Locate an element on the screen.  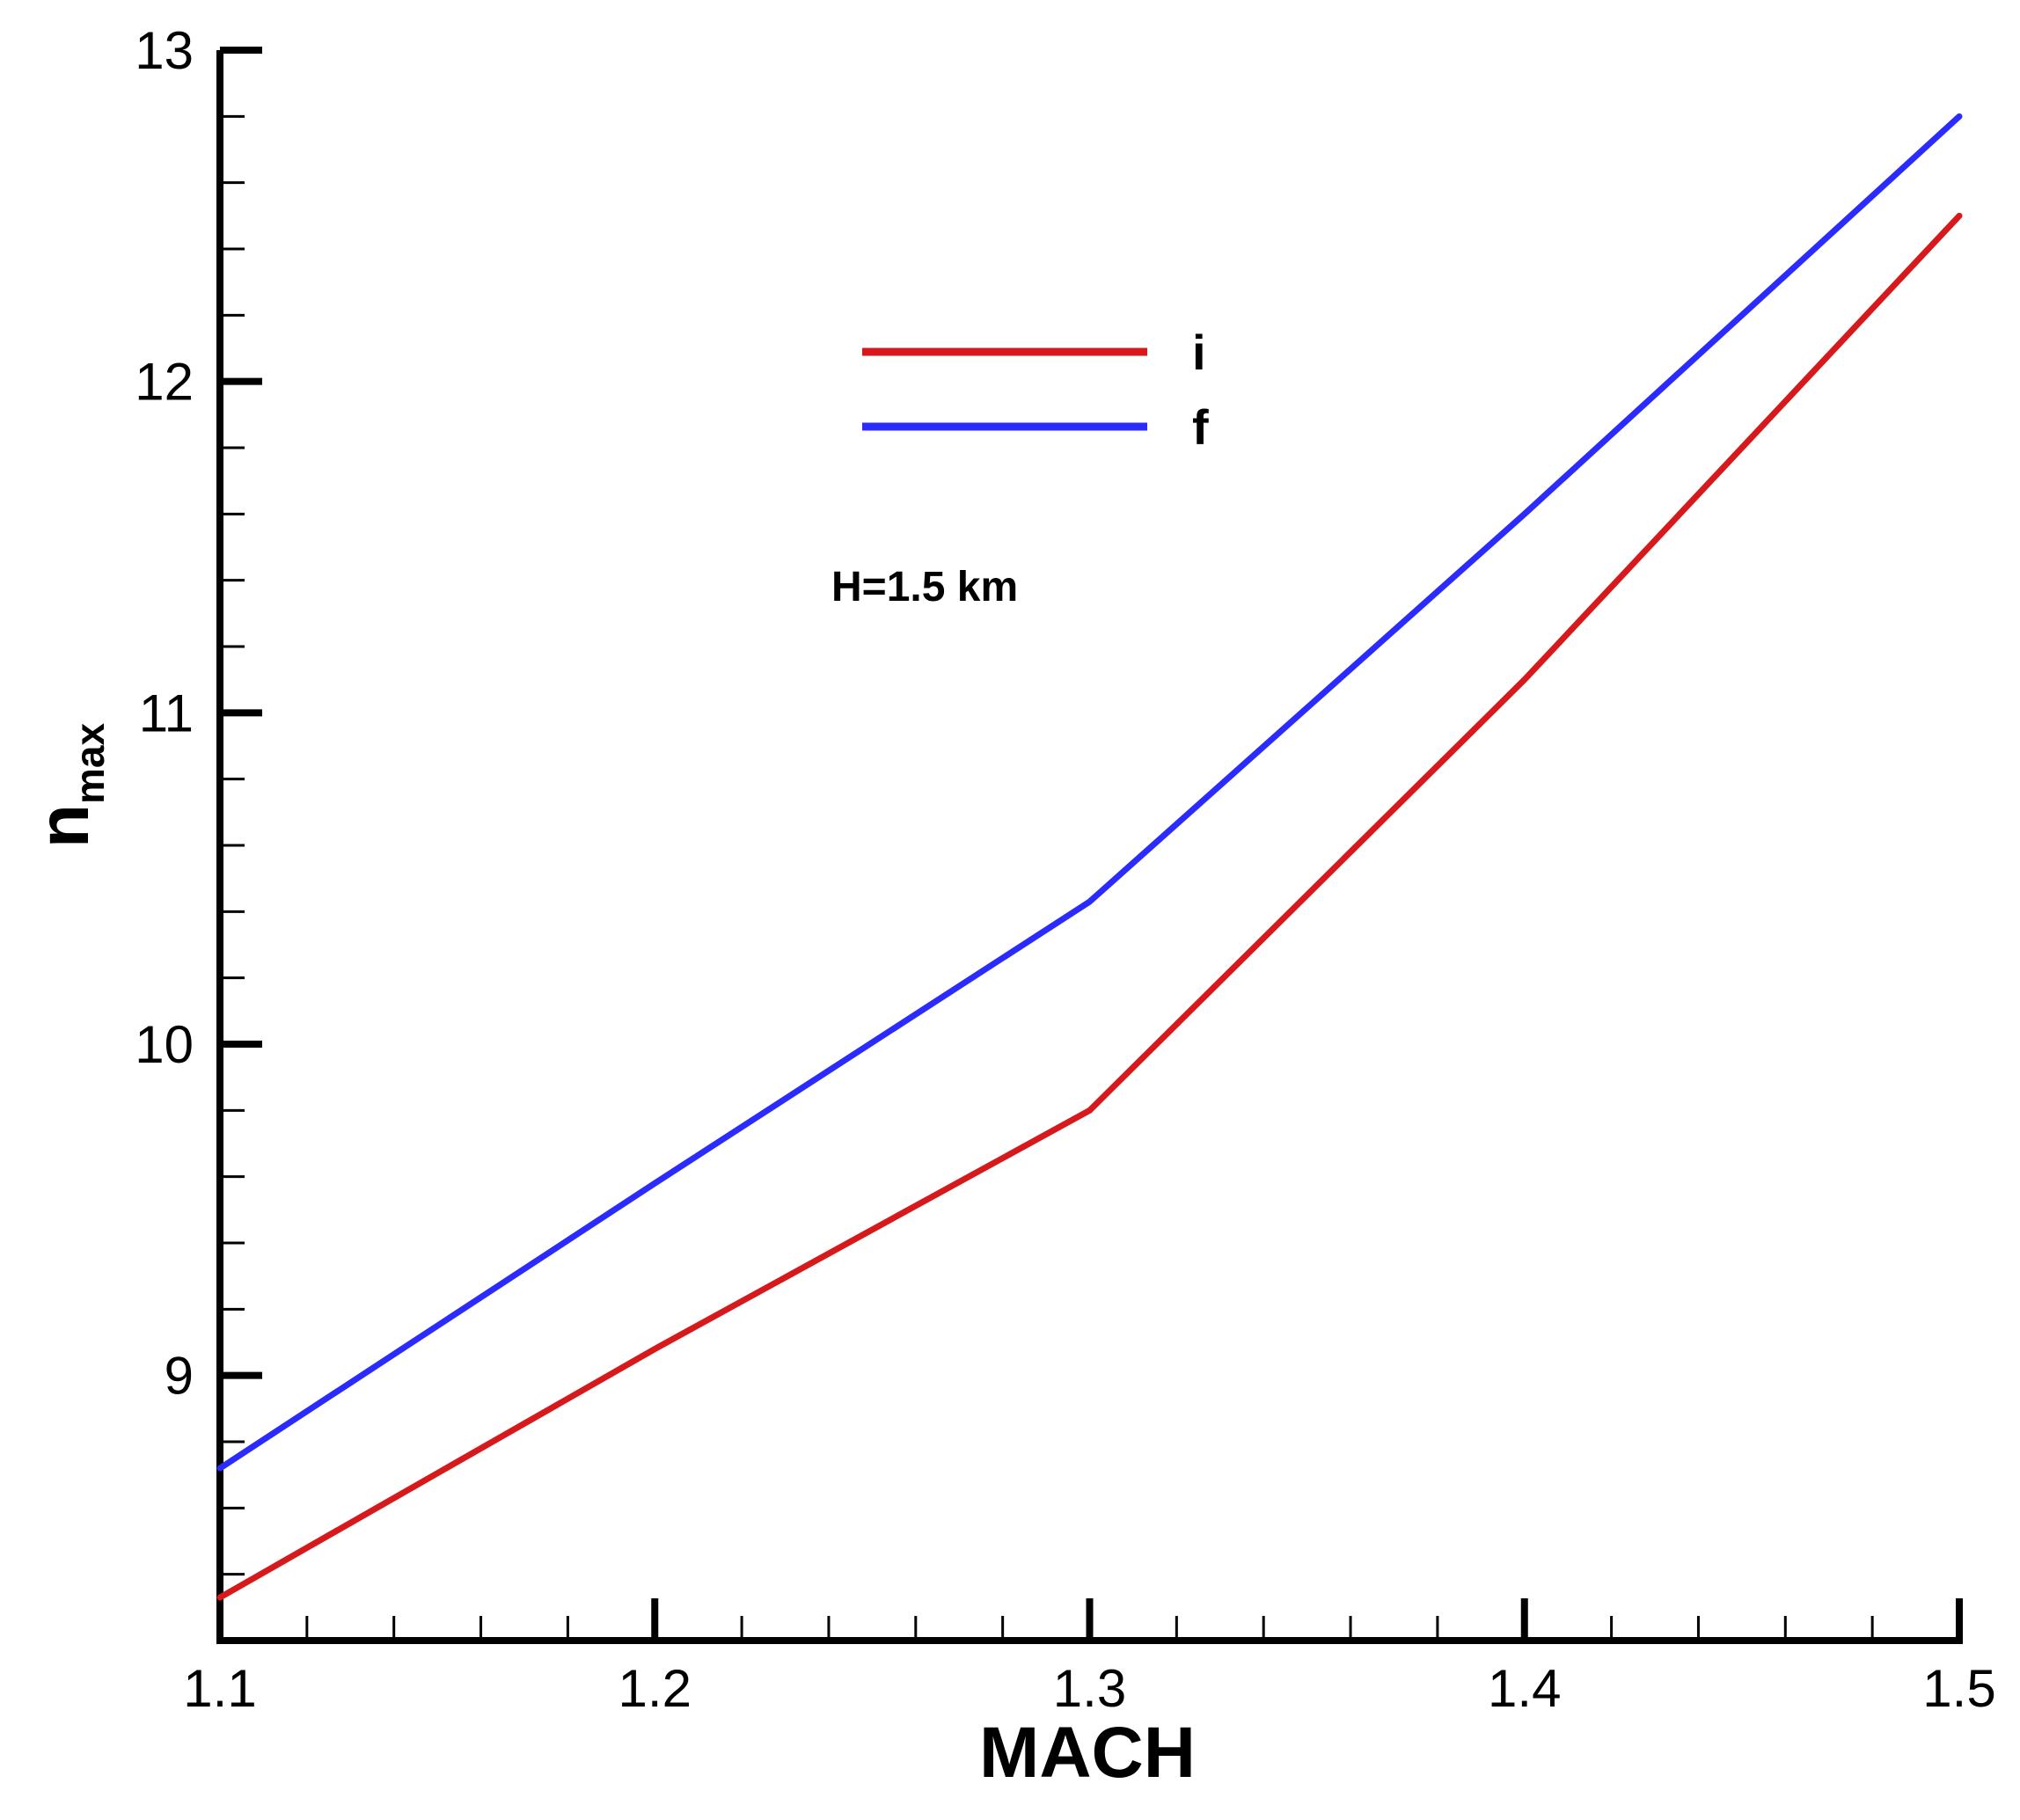
y-tick-label: 9 is located at coordinates (179, 1376).